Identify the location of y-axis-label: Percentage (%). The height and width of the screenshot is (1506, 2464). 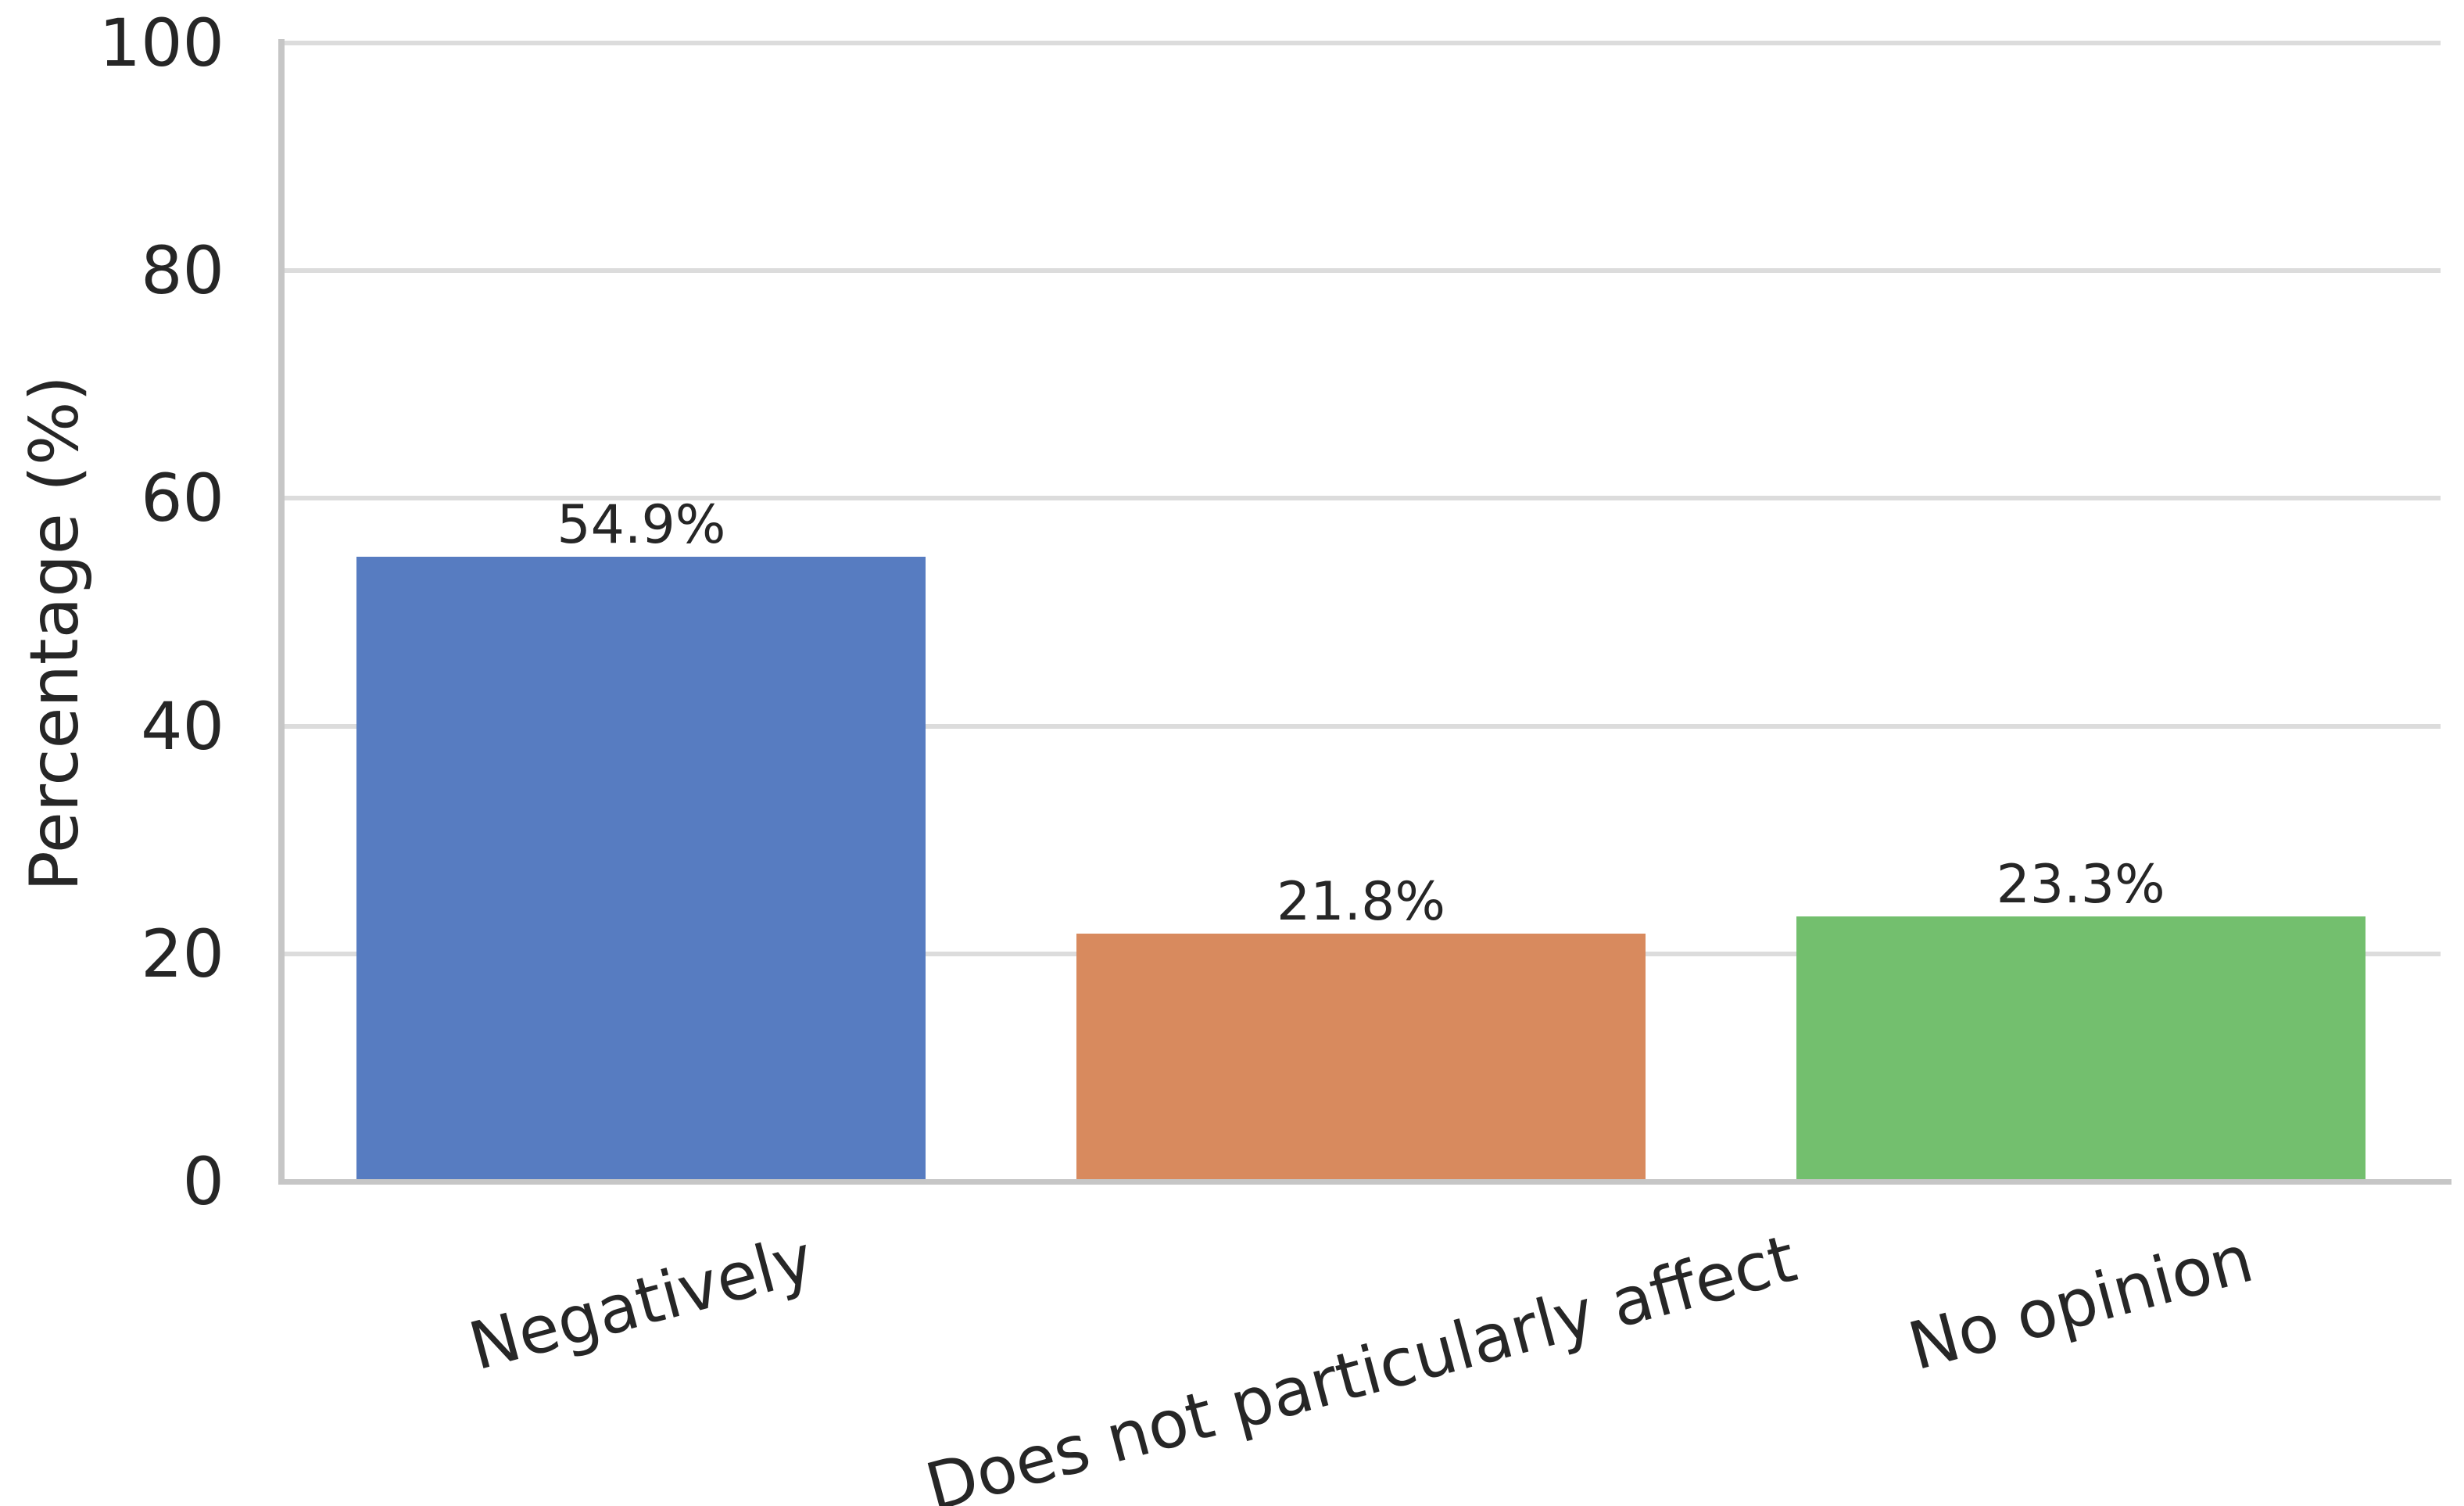
(55, 633).